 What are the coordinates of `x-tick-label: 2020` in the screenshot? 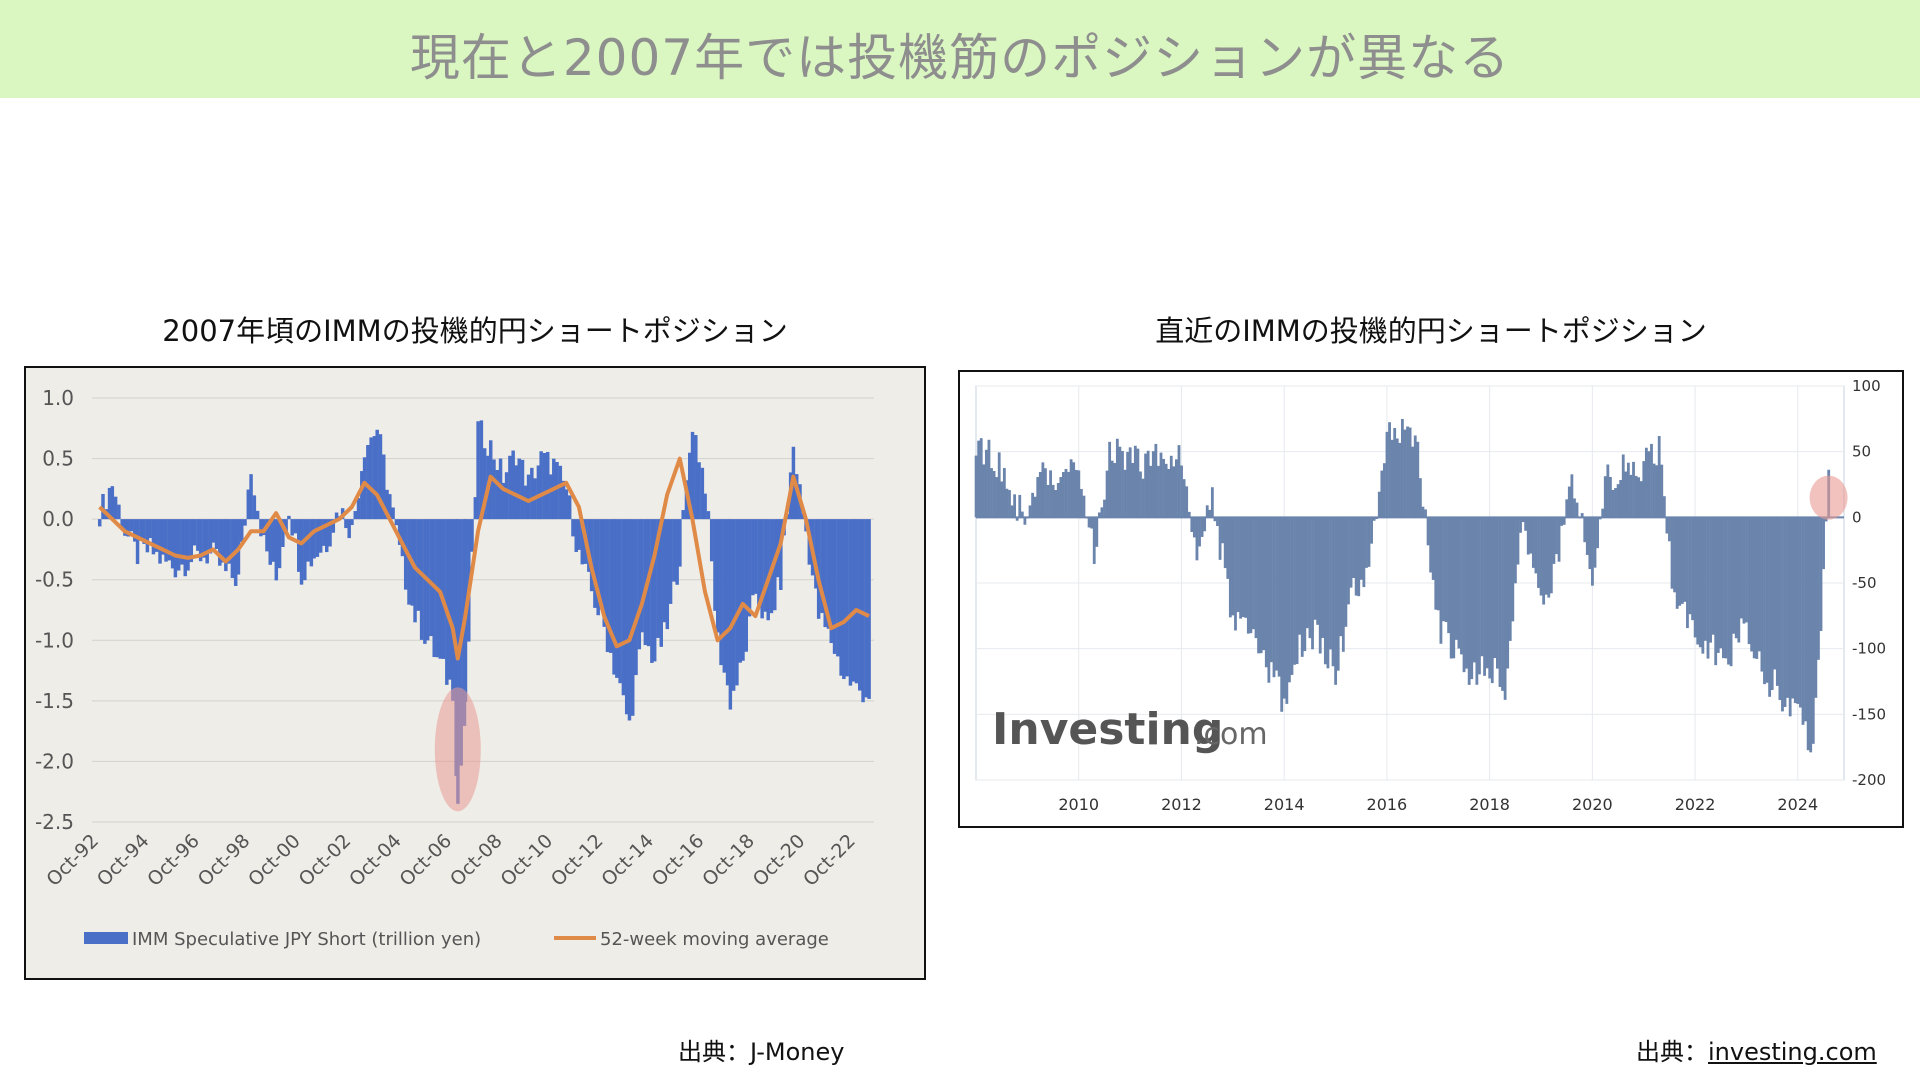 It's located at (1592, 804).